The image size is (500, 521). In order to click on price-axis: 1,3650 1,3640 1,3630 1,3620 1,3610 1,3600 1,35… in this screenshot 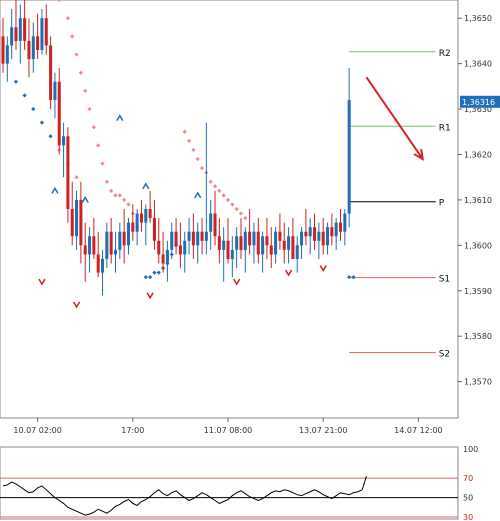, I will do `click(479, 200)`.